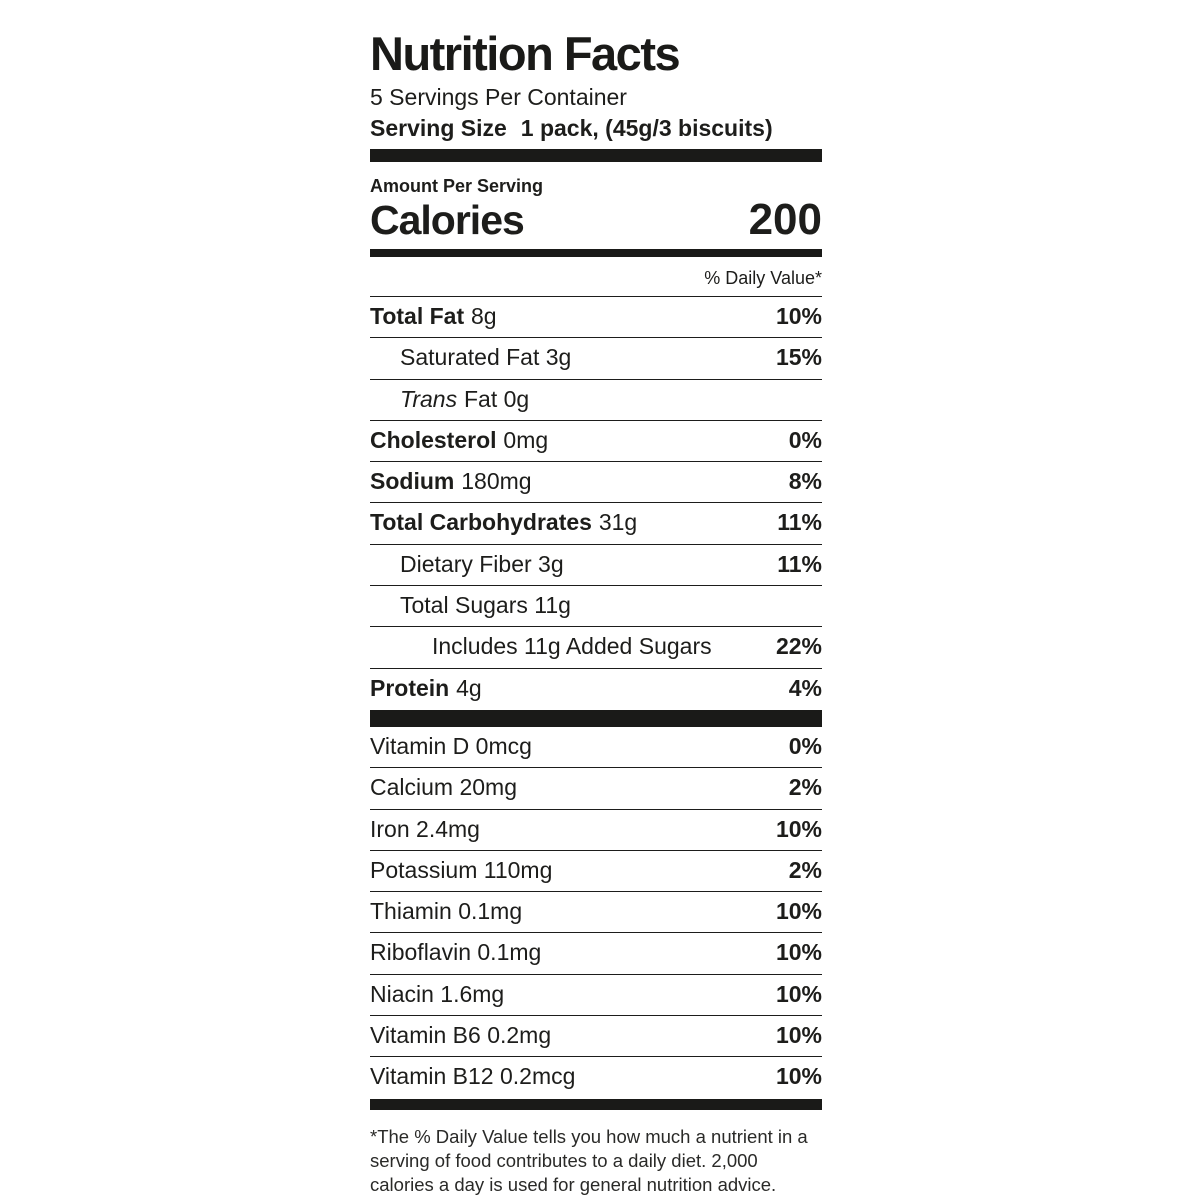 This screenshot has width=1200, height=1200. I want to click on row-dietary-fiber: Dietary Fiber 3g 11%, so click(596, 566).